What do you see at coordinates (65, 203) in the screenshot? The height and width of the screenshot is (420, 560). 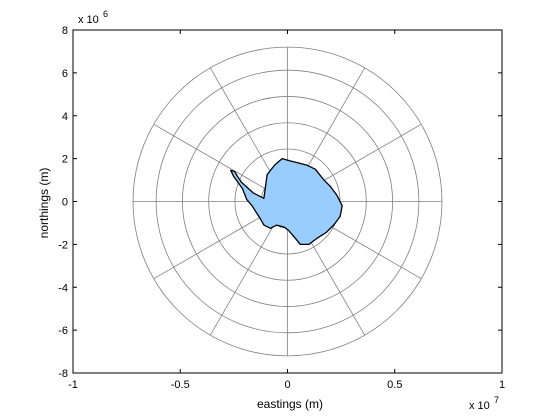 I see `y-tick-label: 0` at bounding box center [65, 203].